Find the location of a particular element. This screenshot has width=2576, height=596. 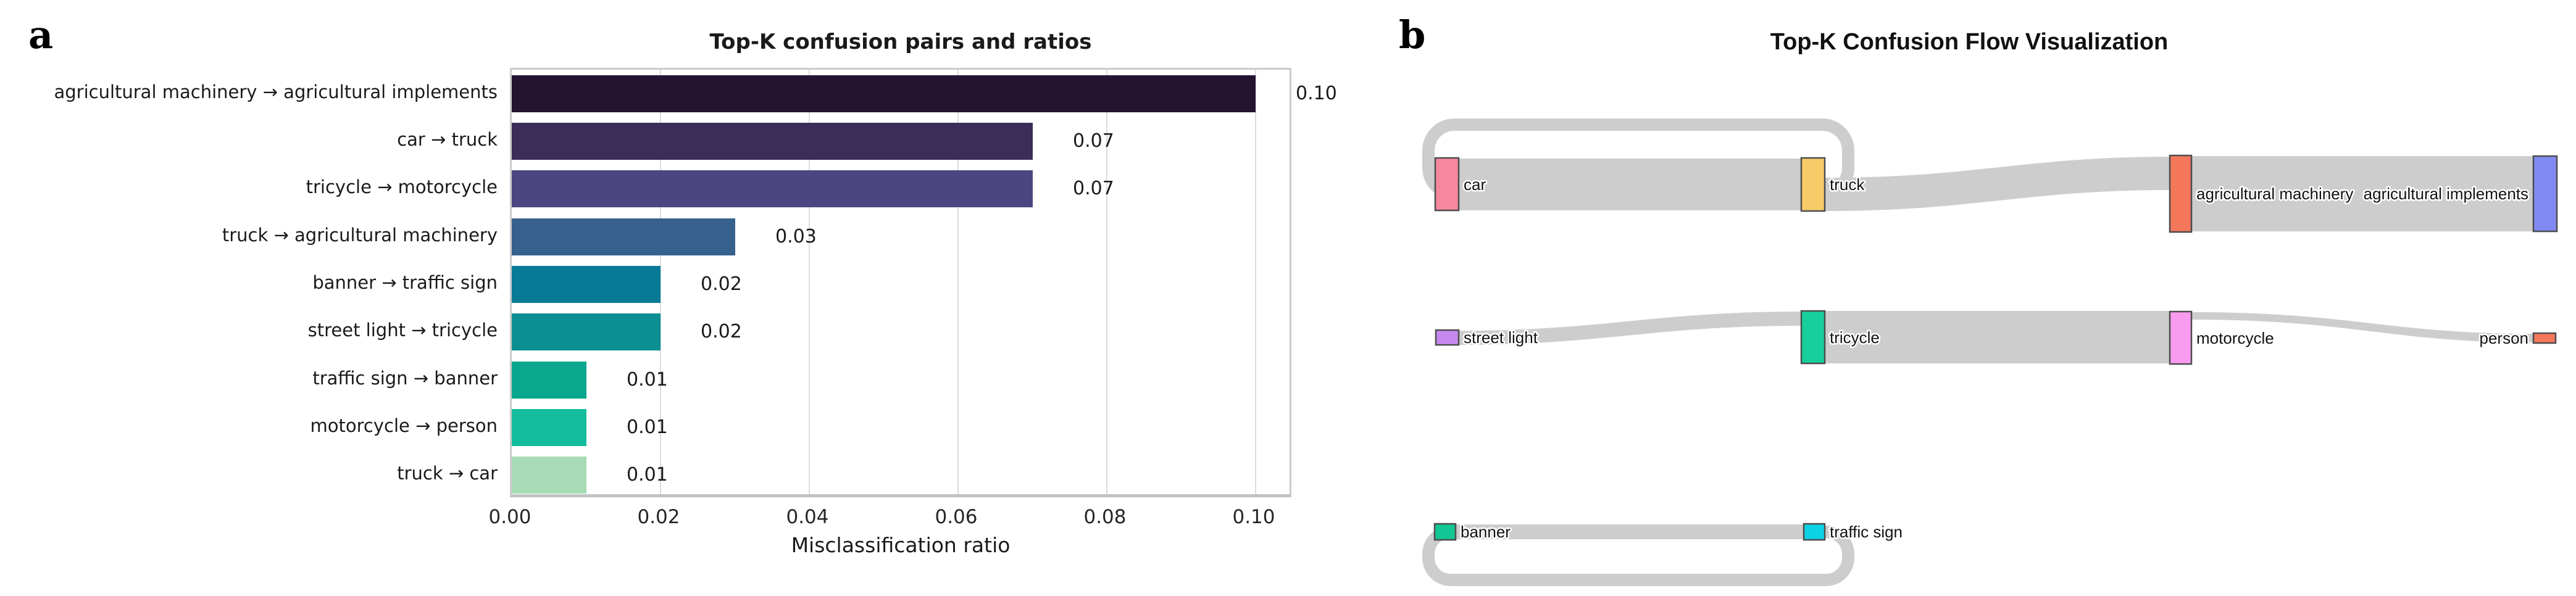

sankey-node-agricultural_implements is located at coordinates (2545, 194).